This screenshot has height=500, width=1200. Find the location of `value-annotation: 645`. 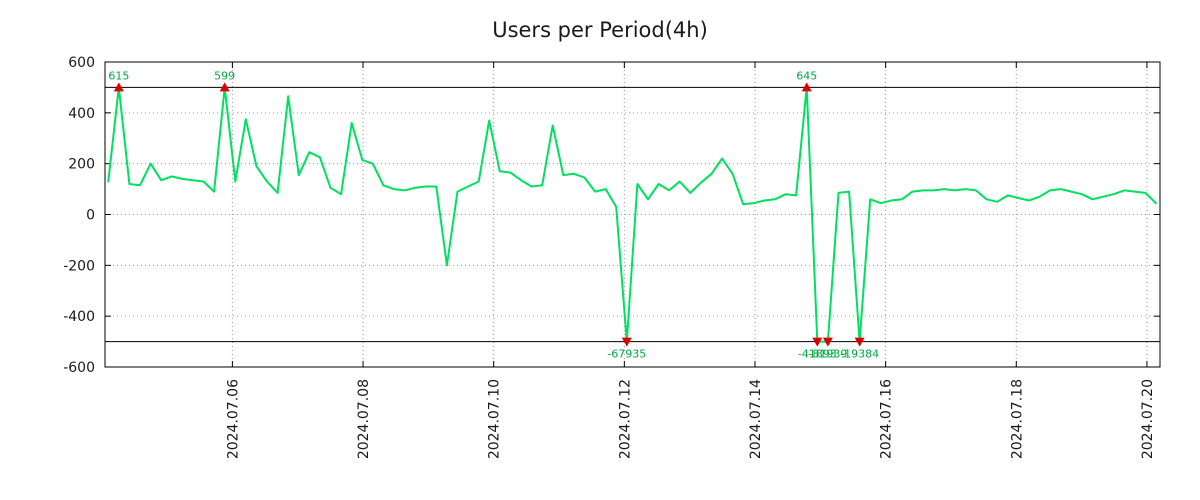

value-annotation: 645 is located at coordinates (806, 75).